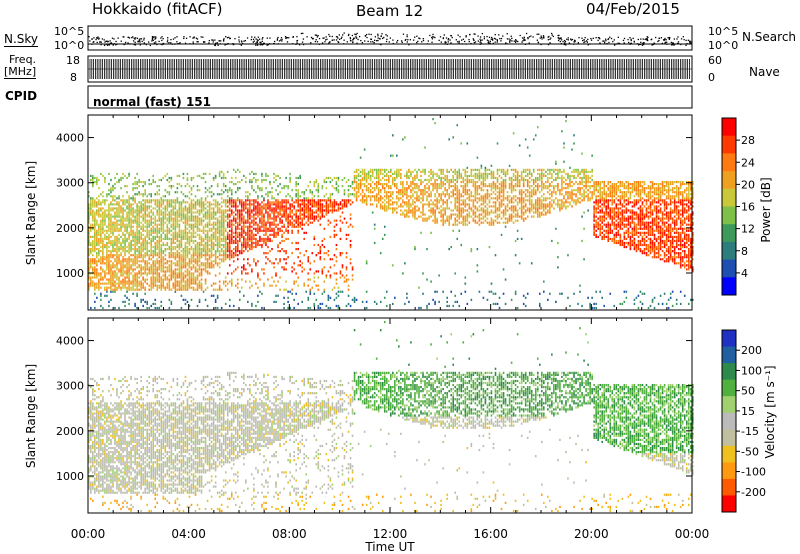  I want to click on time-xlabel: Time UT, so click(389, 547).